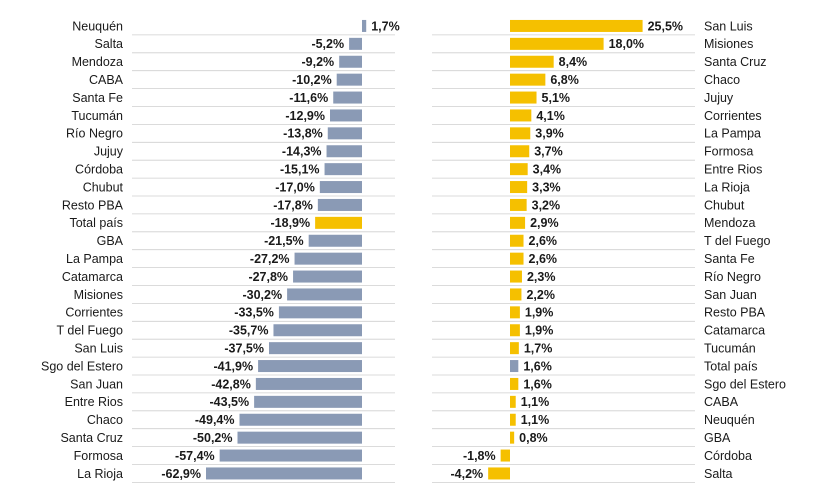 Image resolution: width=819 pixels, height=497 pixels. What do you see at coordinates (576, 25) in the screenshot?
I see `right-bar-san-luis` at bounding box center [576, 25].